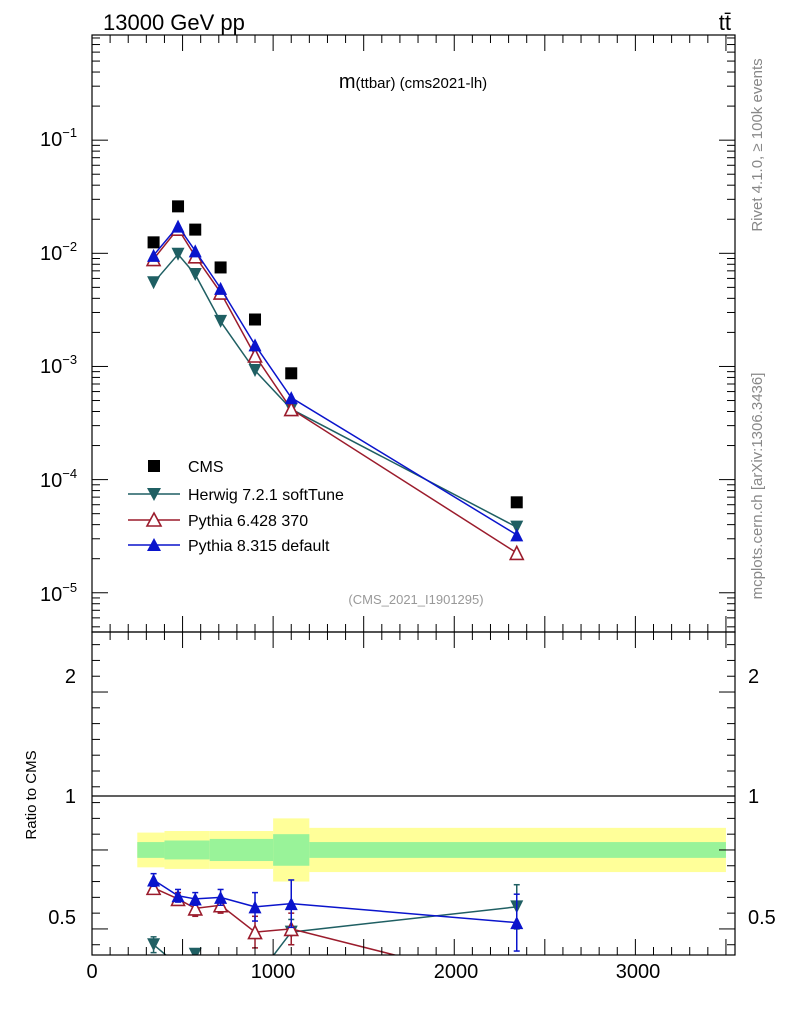 Image resolution: width=786 pixels, height=1024 pixels. Describe the element at coordinates (248, 521) in the screenshot. I see `legend-label-pythia6: Pythia 6.428 370` at that location.